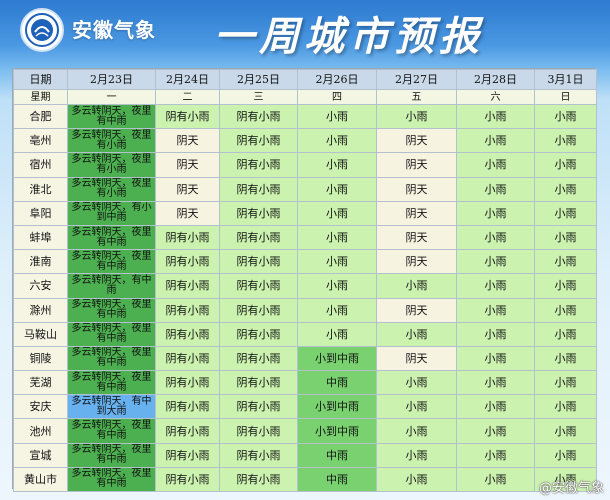 The height and width of the screenshot is (500, 610). Describe the element at coordinates (40, 79) in the screenshot. I see `date-label: 日期` at that location.